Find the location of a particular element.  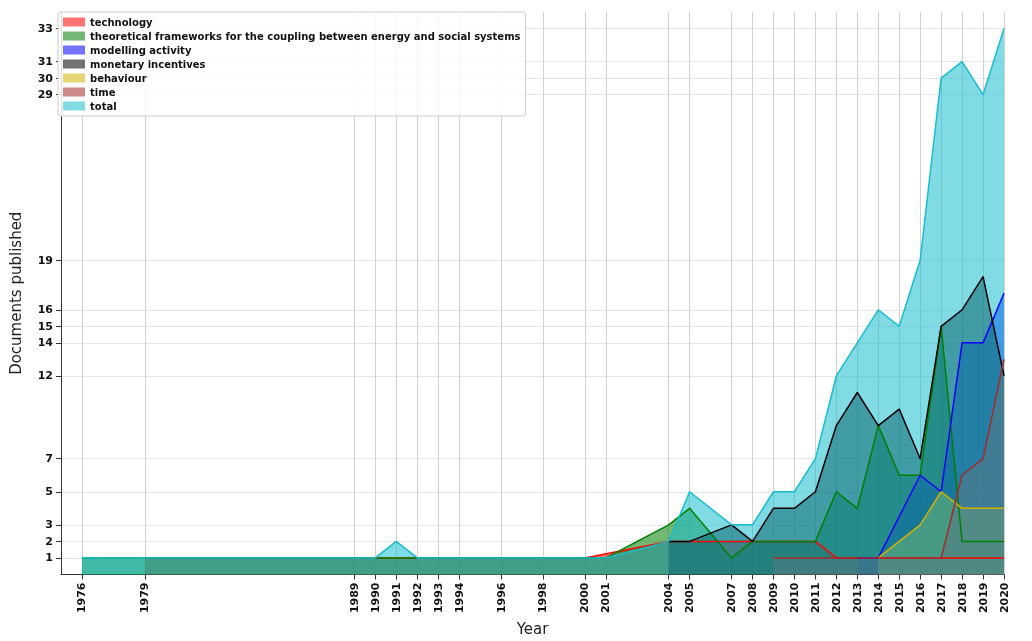

x-tick-label: 2017 is located at coordinates (941, 598).